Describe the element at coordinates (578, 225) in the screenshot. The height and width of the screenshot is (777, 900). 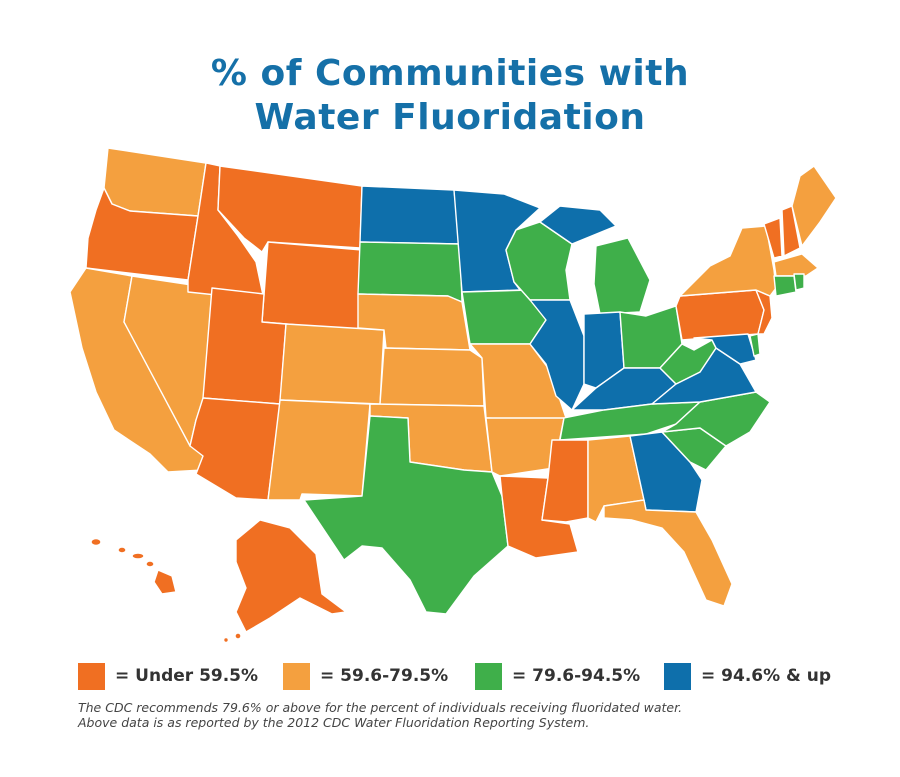
I see `state-michigan-upper` at that location.